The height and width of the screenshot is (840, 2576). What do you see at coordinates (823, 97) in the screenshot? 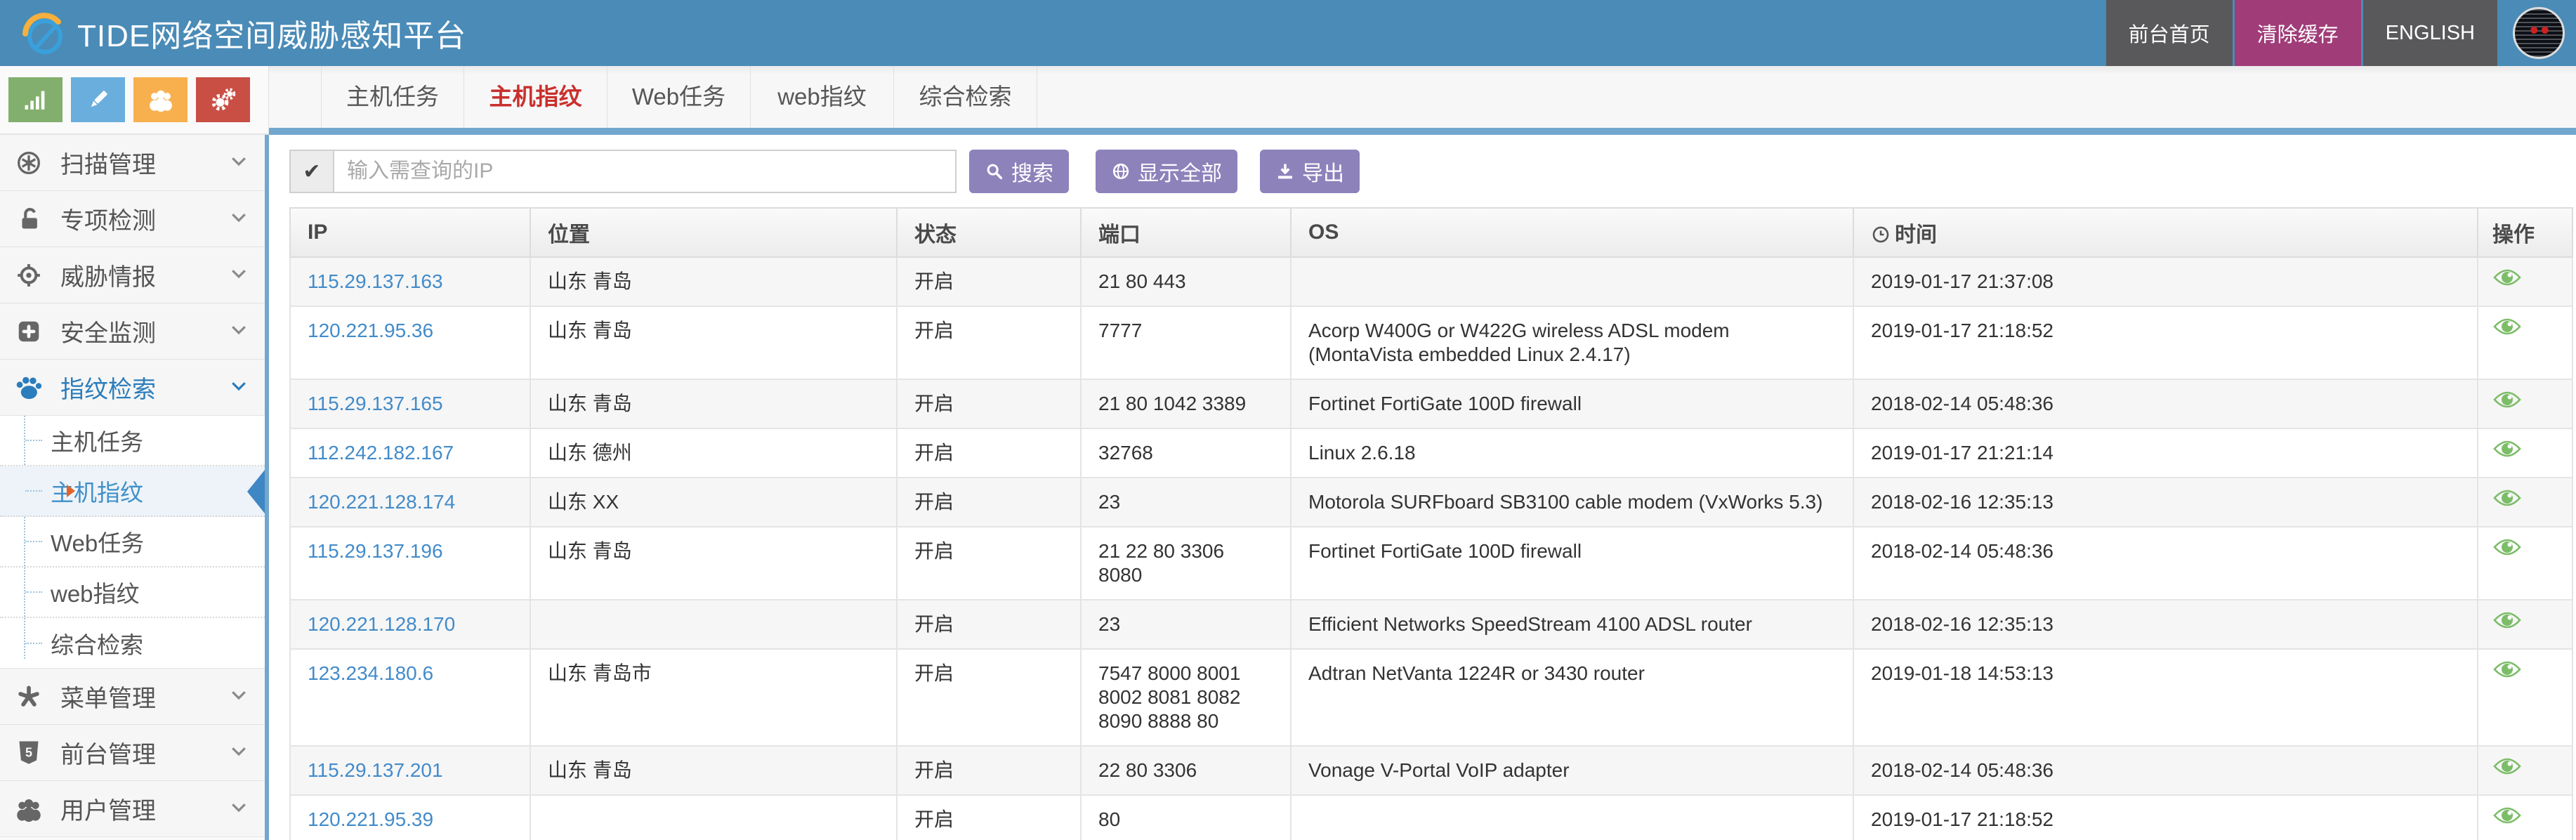
I see `tab-web-fingerprint: web指纹` at bounding box center [823, 97].